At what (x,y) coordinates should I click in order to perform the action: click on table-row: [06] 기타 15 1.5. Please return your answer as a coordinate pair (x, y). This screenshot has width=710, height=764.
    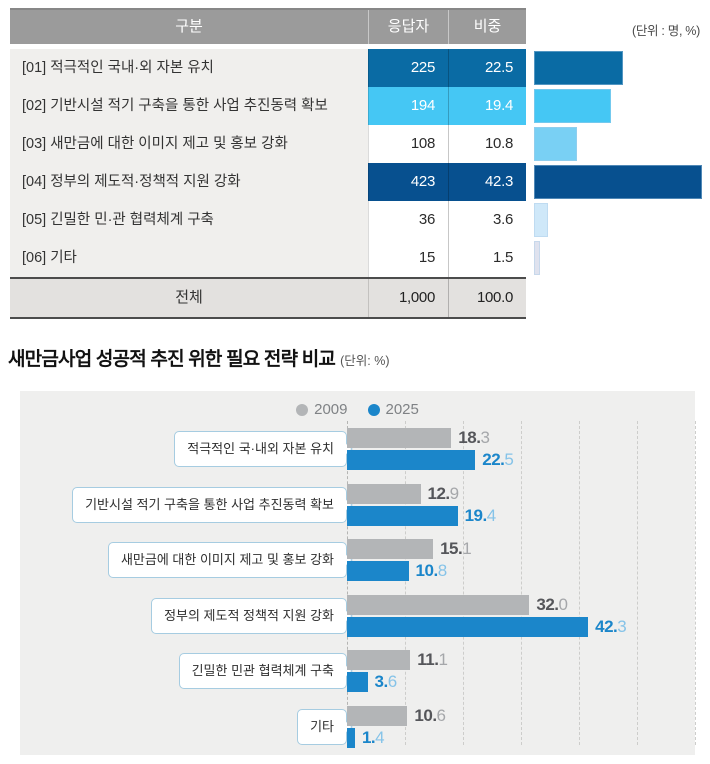
    Looking at the image, I should click on (268, 258).